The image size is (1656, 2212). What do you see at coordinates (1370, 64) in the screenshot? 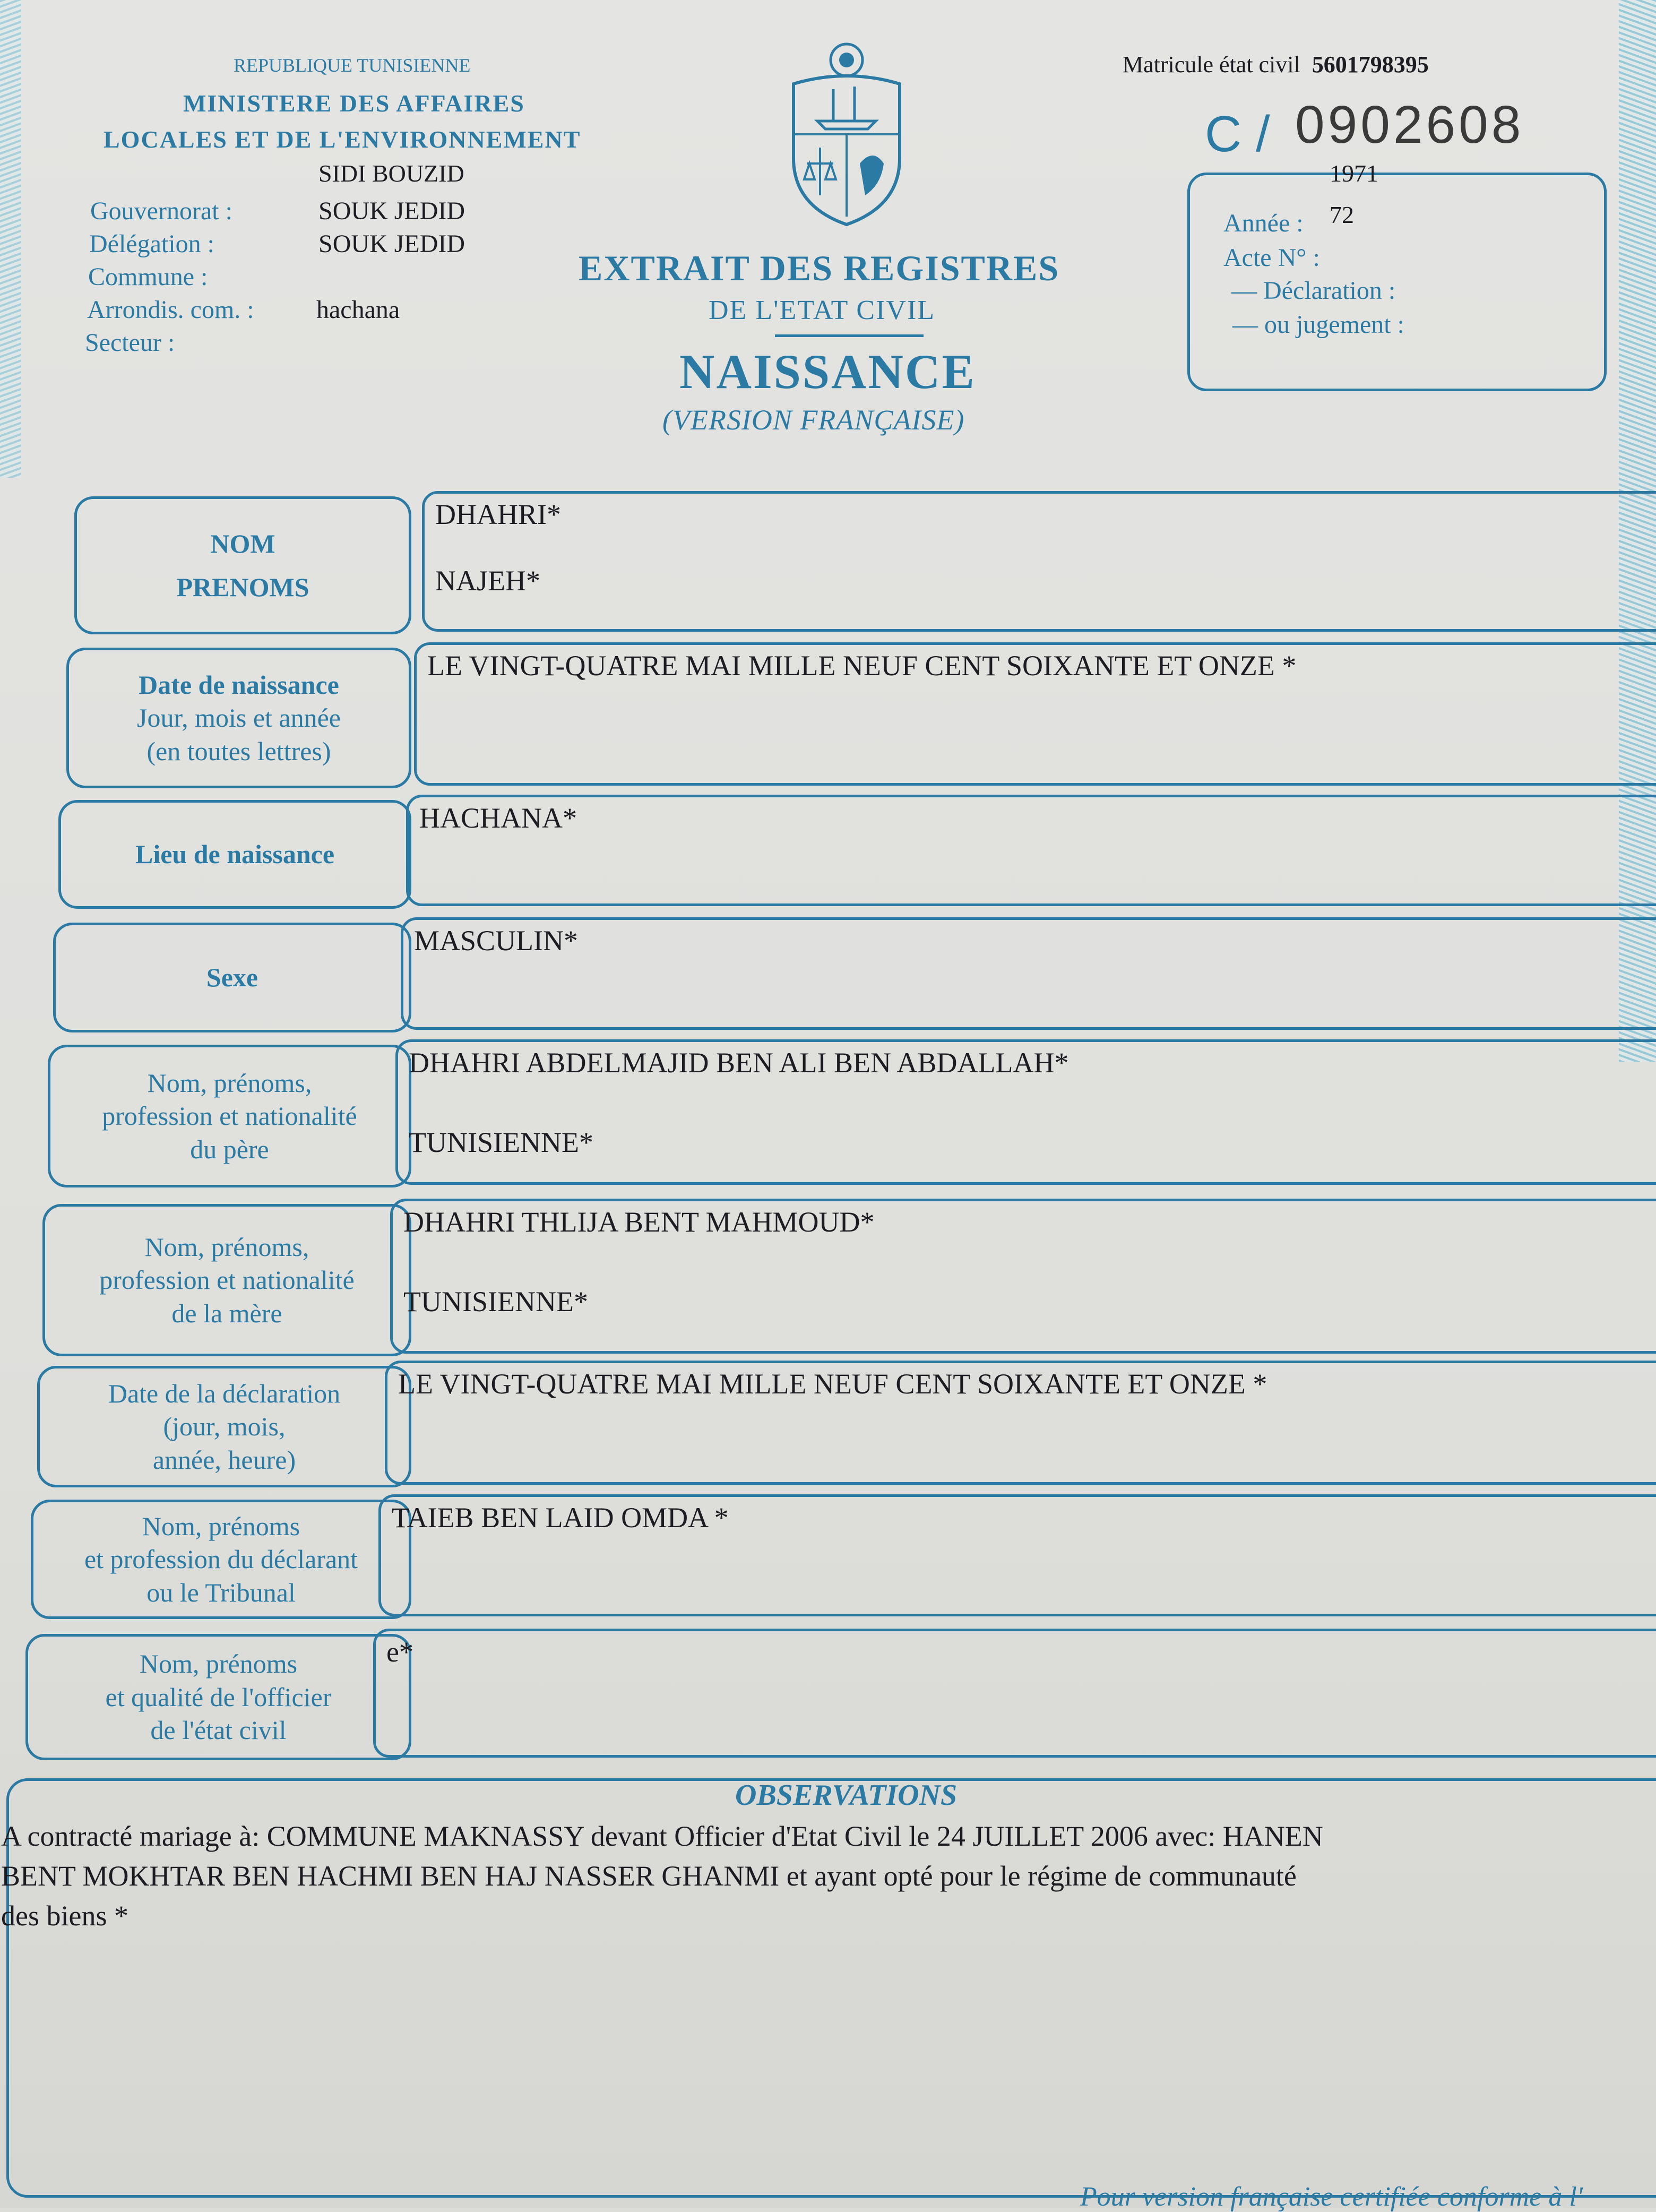
I see `matricule-value: 5601798395` at bounding box center [1370, 64].